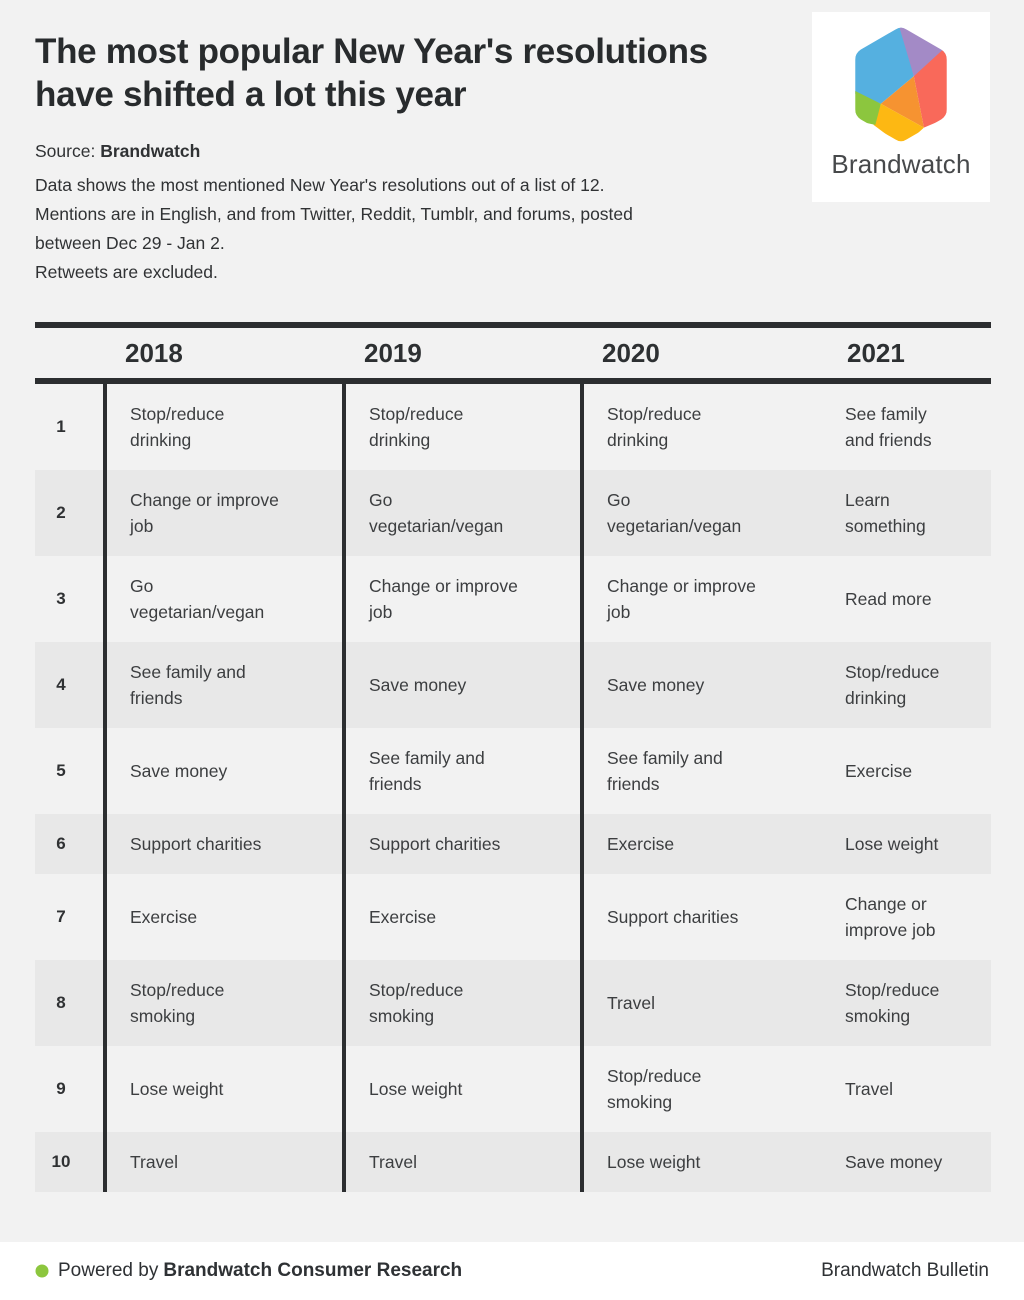  I want to click on rank-number: 1, so click(61, 426).